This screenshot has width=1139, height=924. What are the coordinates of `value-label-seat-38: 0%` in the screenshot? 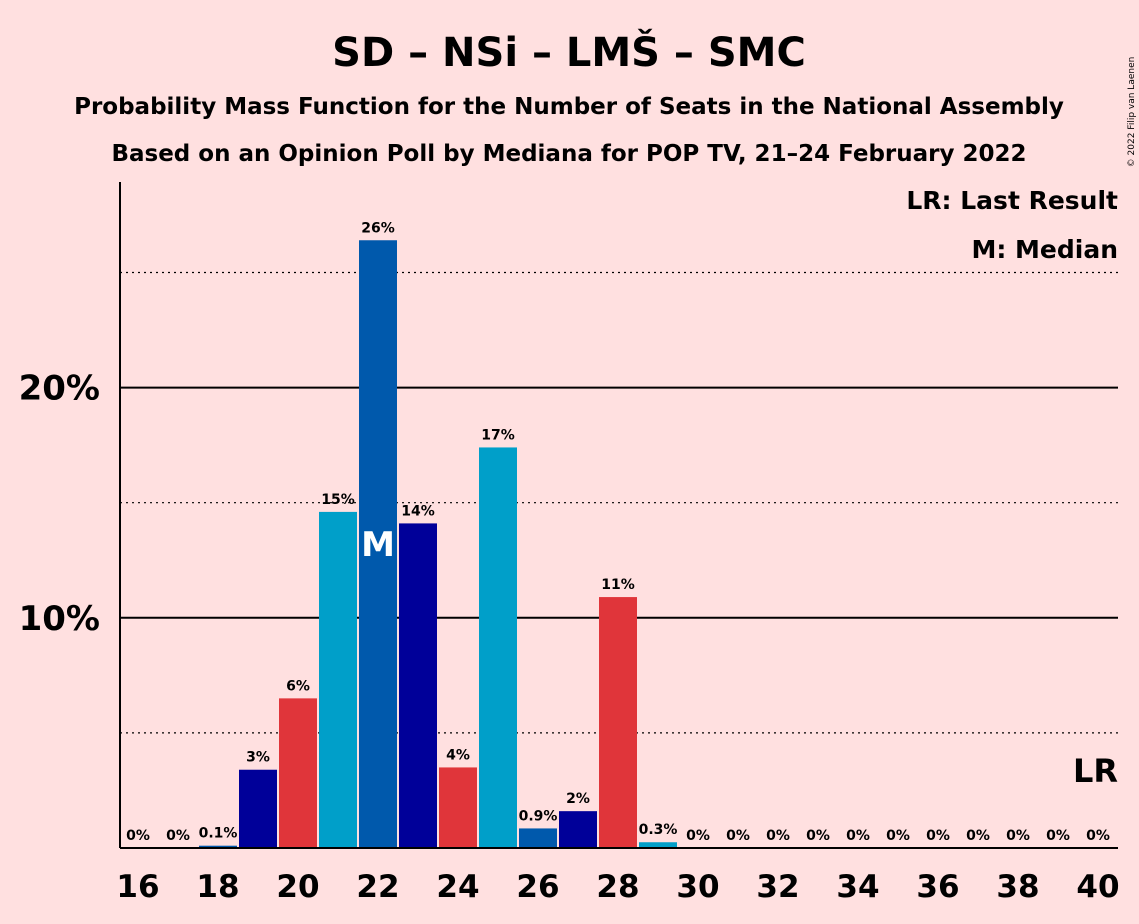 It's located at (1018, 836).